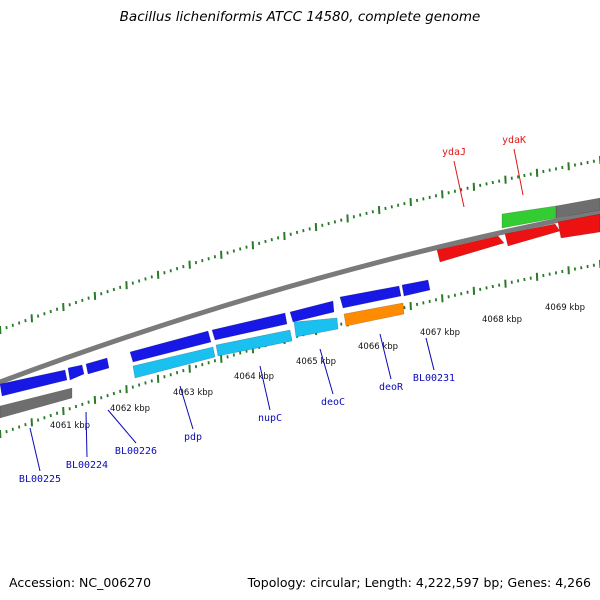  I want to click on gene-label-BL00226: BL00226, so click(136, 451).